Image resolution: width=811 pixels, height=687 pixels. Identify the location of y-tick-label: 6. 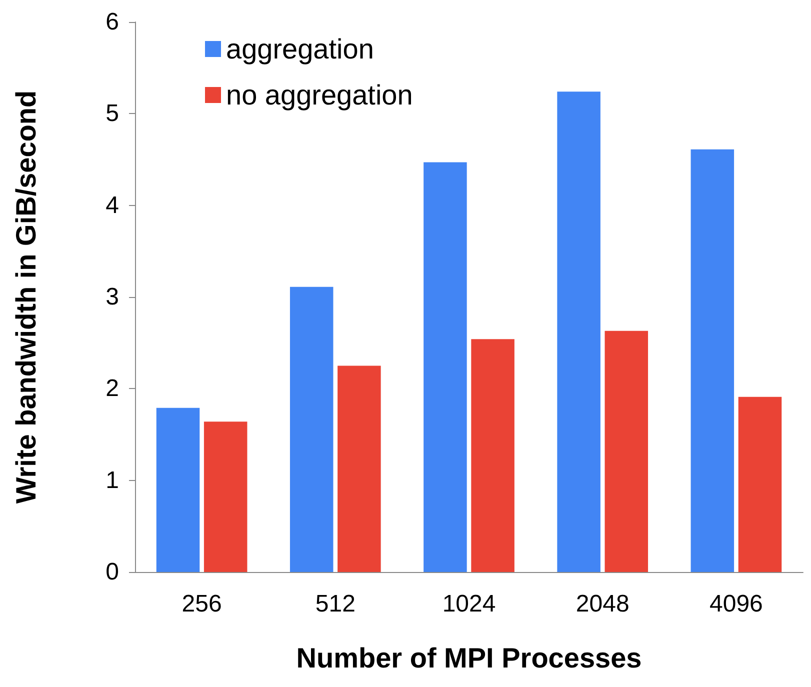
(112, 22).